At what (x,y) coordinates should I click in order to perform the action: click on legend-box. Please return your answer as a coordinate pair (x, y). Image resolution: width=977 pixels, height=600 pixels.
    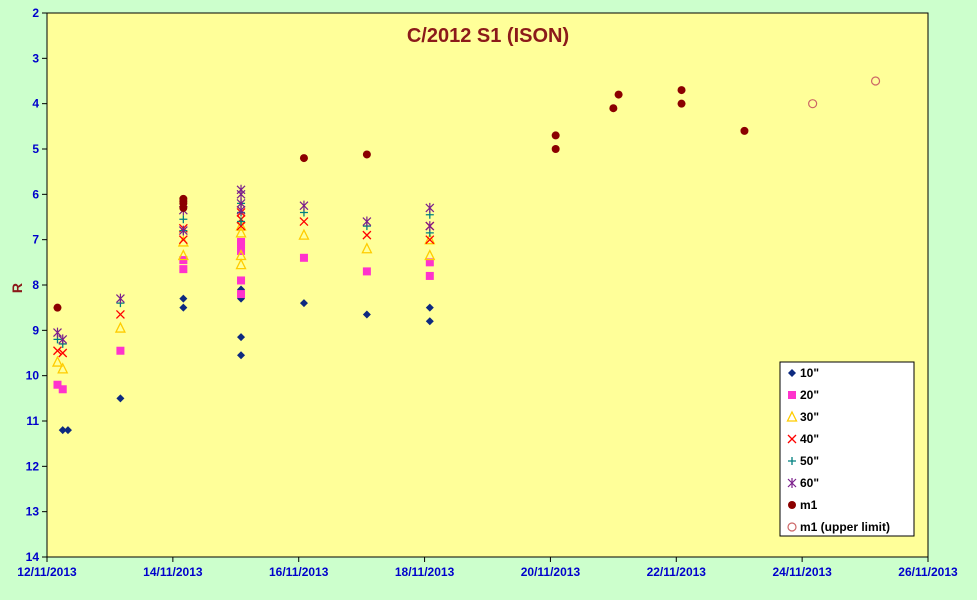
    Looking at the image, I should click on (847, 449).